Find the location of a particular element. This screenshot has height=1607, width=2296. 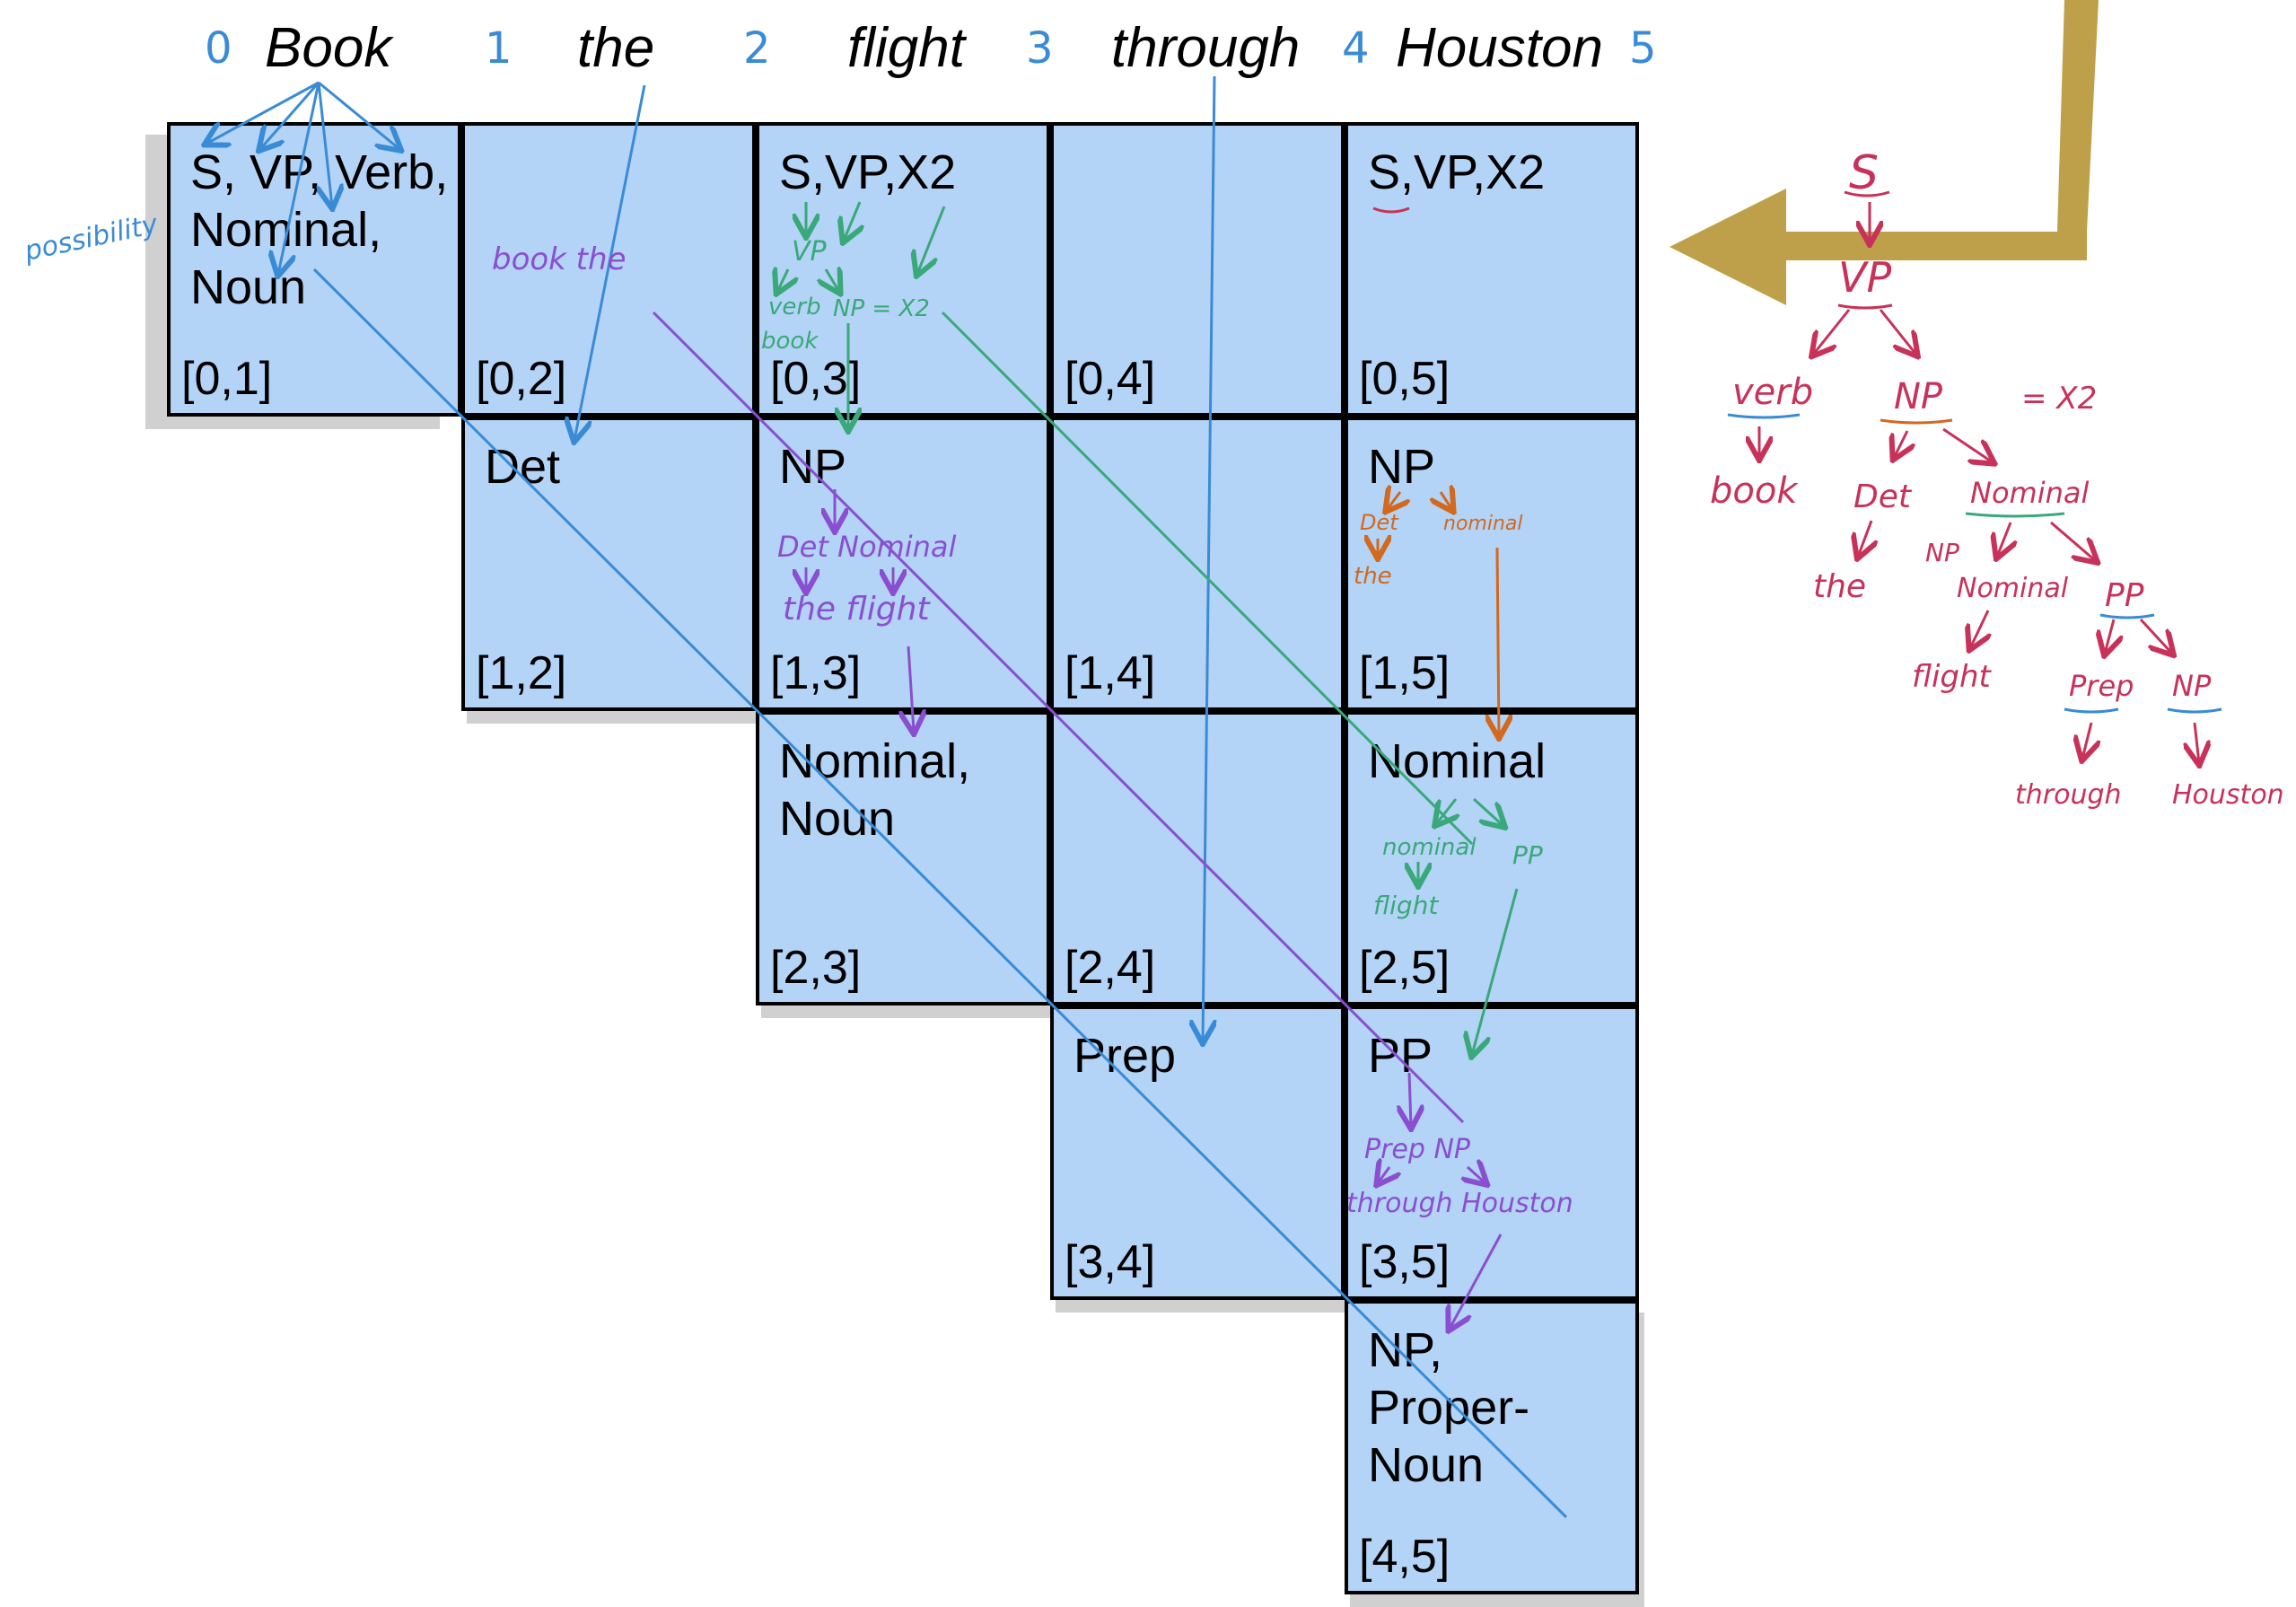

cell-span: [0,4] is located at coordinates (1110, 379).